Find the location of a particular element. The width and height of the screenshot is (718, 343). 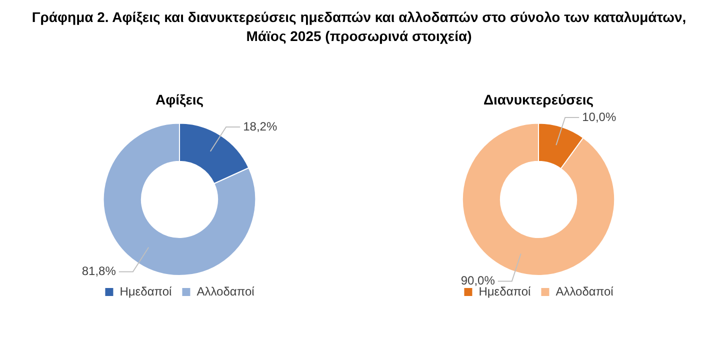

data-label: 10,0% is located at coordinates (599, 117).